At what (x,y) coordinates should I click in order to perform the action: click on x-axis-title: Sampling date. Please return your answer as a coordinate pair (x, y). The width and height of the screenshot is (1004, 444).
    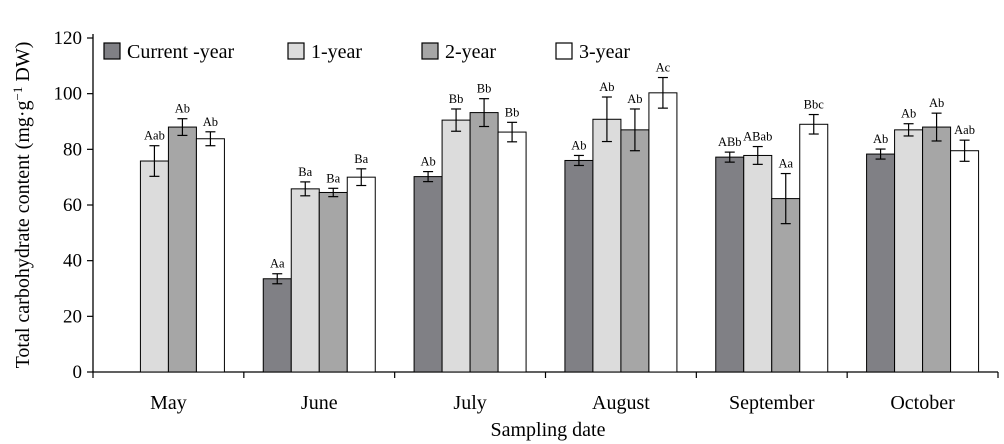
    Looking at the image, I should click on (548, 430).